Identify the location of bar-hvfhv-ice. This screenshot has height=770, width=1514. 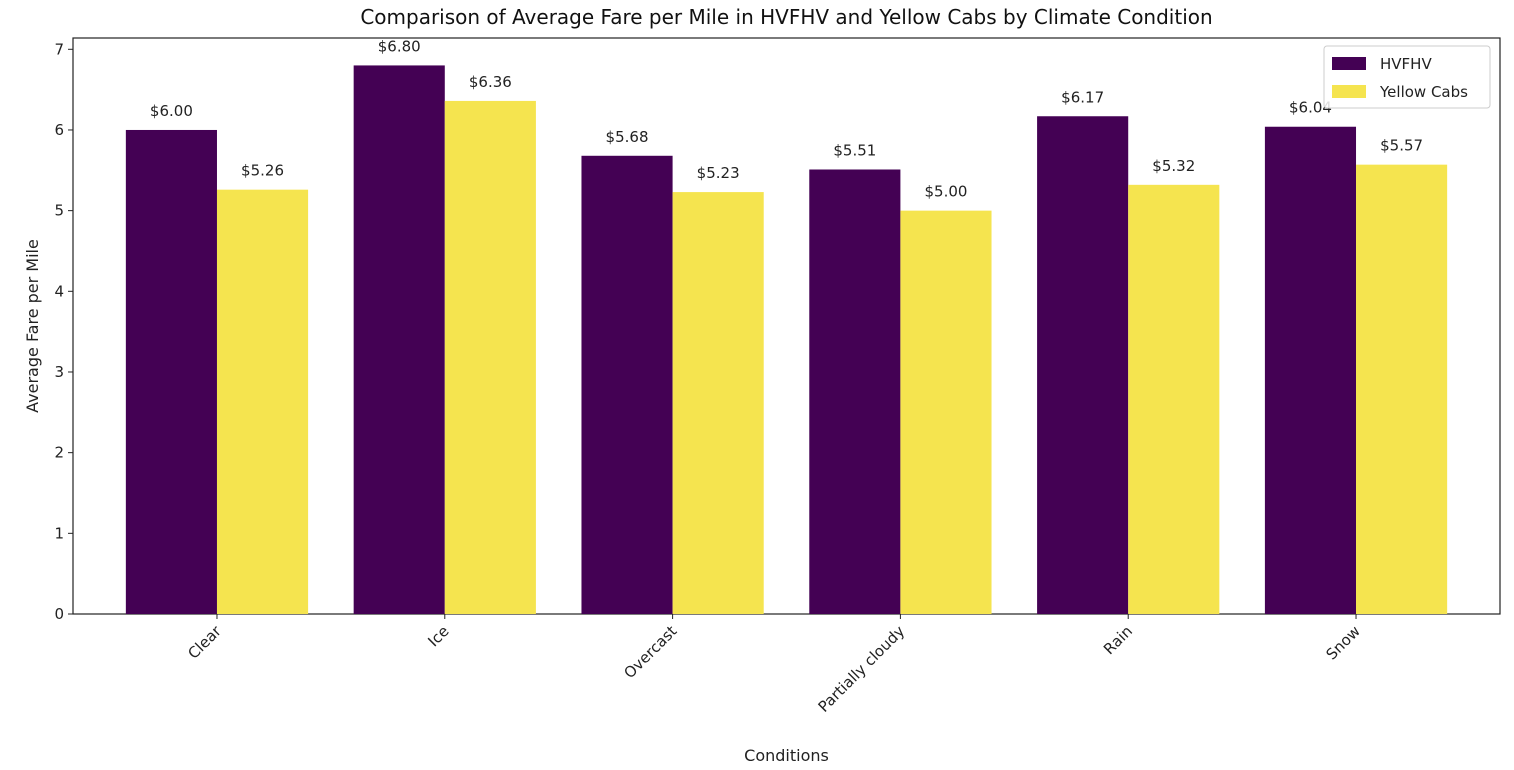
(399, 339).